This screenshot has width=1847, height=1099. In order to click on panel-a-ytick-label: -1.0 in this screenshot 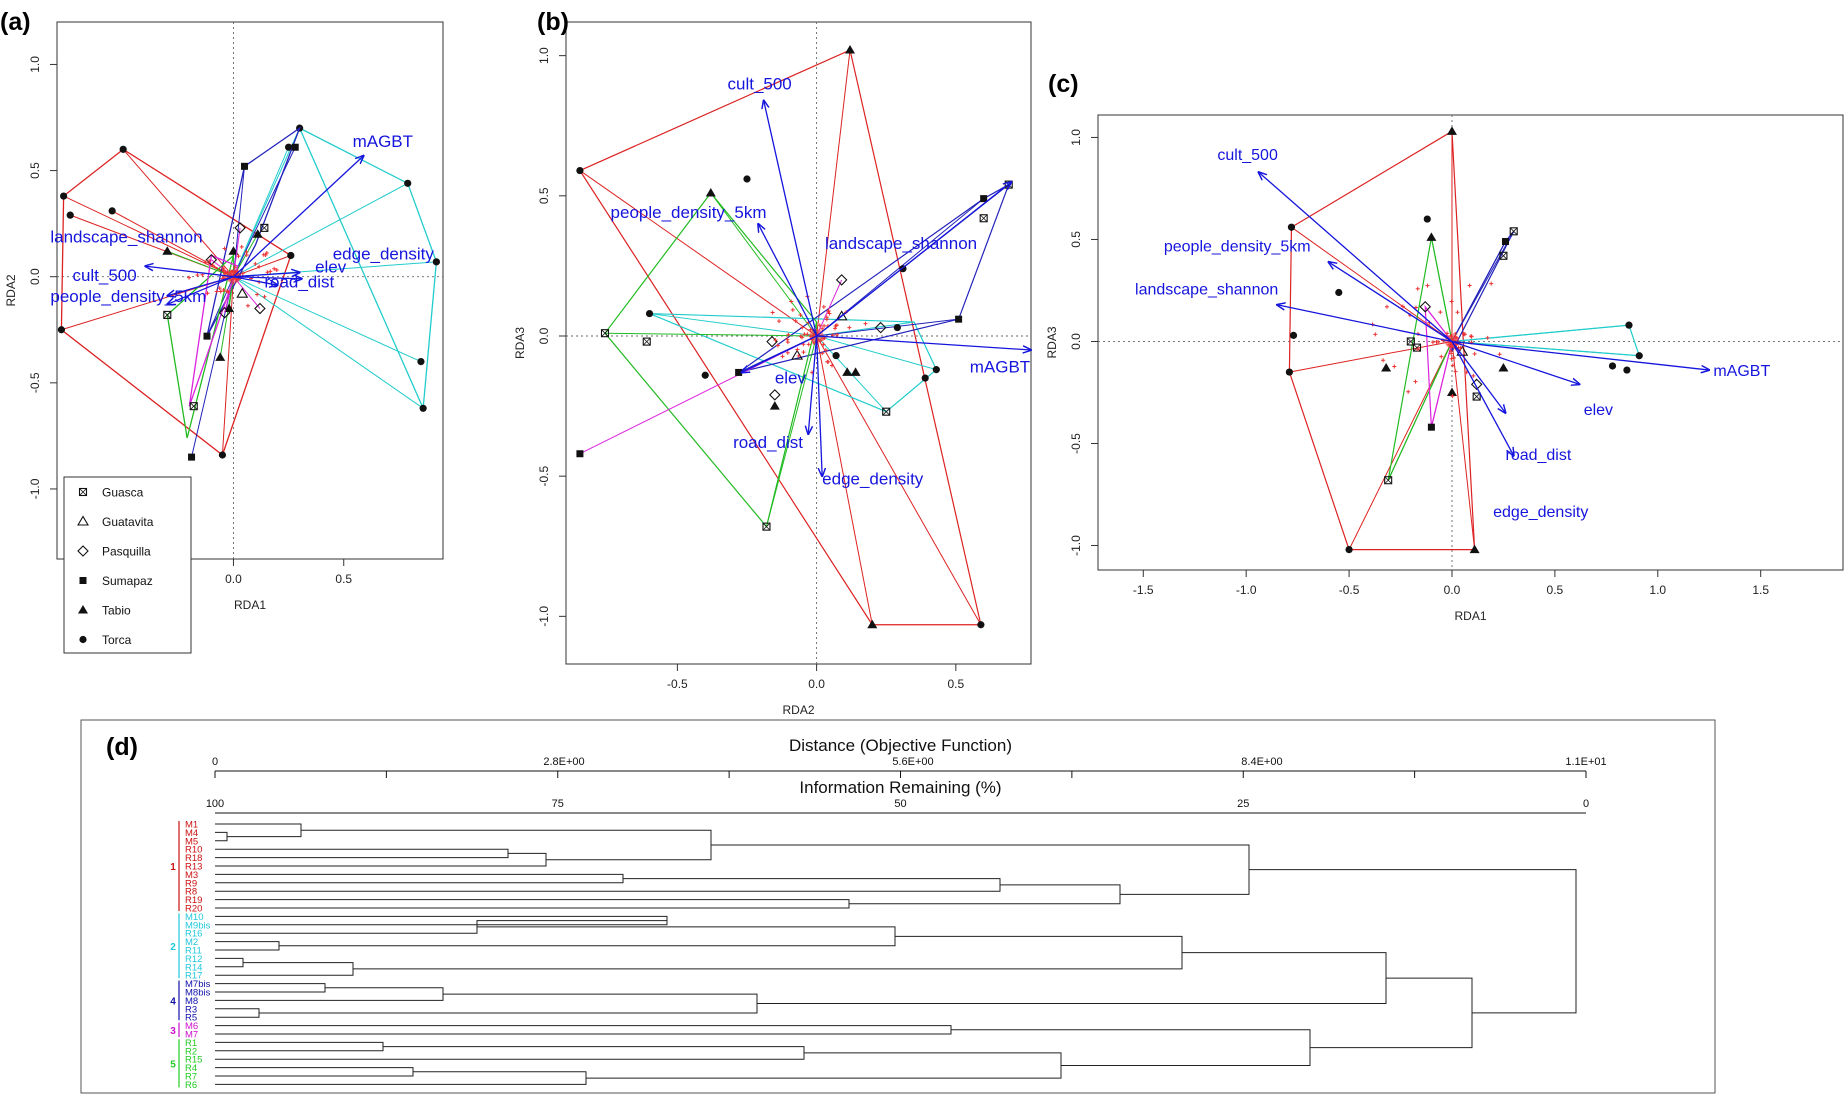, I will do `click(35, 488)`.